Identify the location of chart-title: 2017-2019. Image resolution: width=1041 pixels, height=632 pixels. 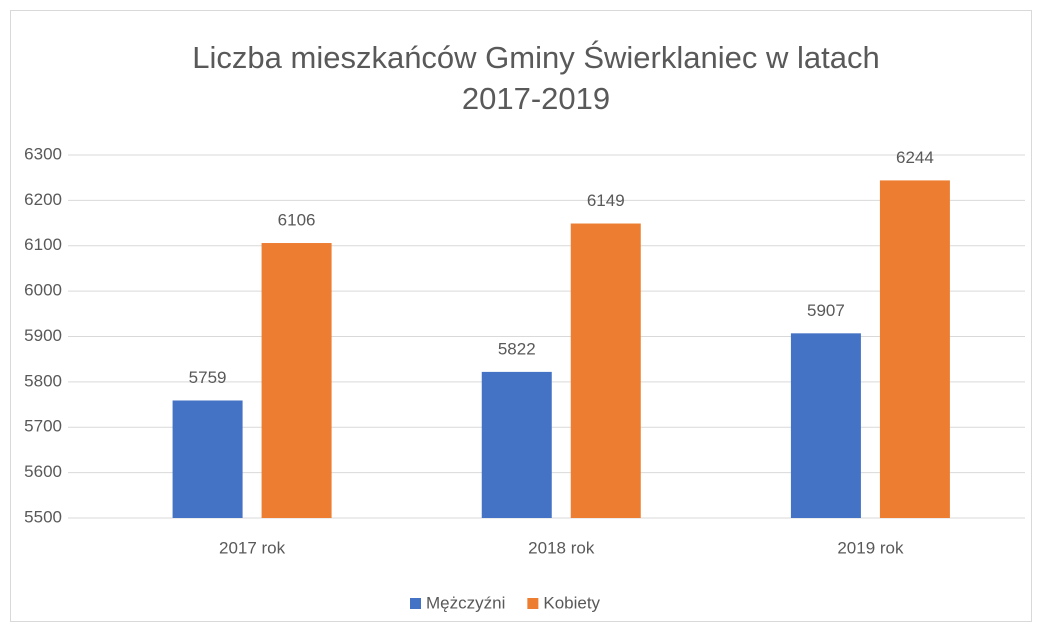
(536, 98).